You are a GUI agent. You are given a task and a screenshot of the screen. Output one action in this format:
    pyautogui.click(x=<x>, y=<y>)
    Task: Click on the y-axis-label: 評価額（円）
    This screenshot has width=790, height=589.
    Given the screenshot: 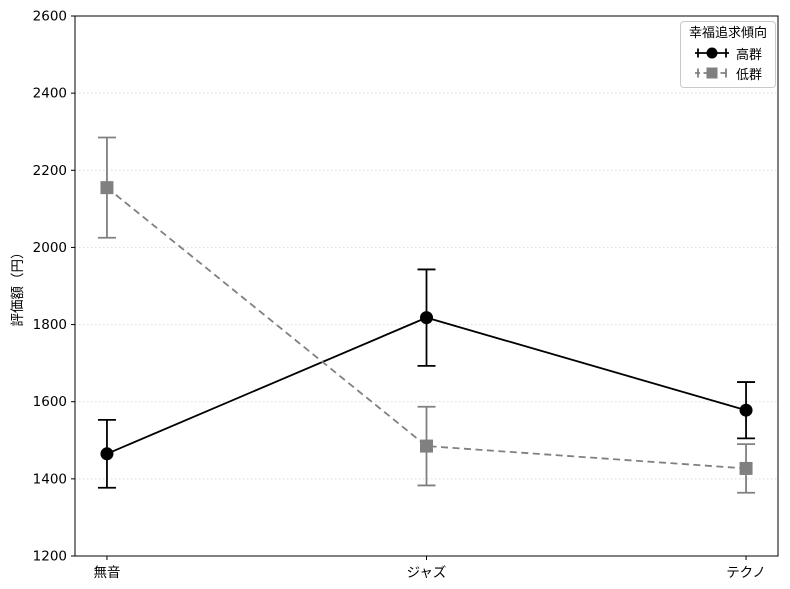 What is the action you would take?
    pyautogui.click(x=18, y=286)
    